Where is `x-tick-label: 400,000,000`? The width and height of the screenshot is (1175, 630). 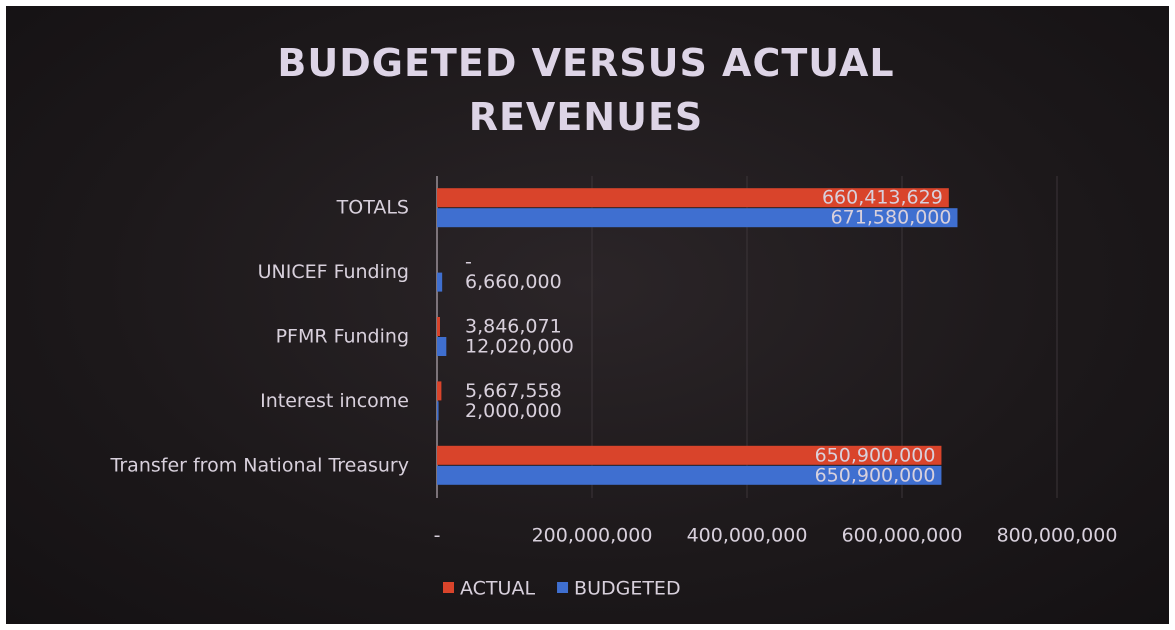
x-tick-label: 400,000,000 is located at coordinates (747, 536).